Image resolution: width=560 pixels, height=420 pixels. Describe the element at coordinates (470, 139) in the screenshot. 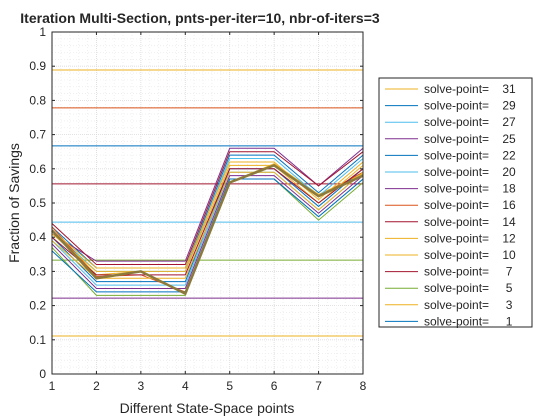

I see `legend-entry-label: solve-point= 25` at that location.